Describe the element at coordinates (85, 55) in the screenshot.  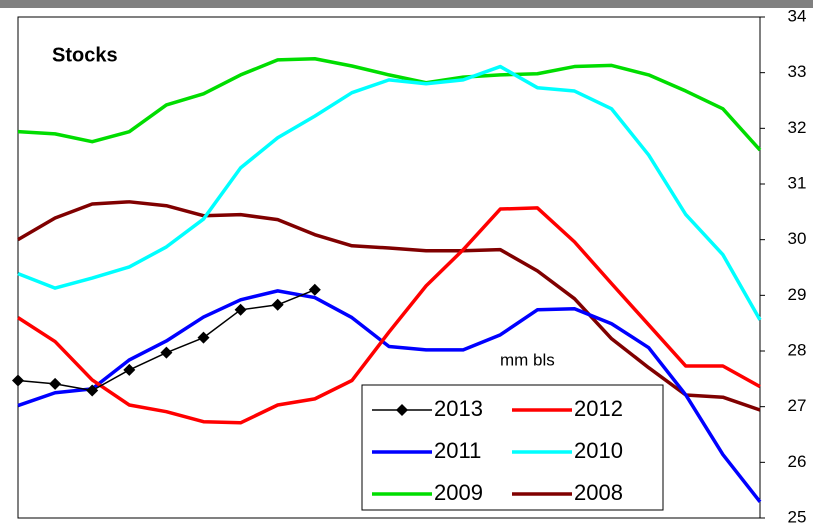
I see `chart-title: Stocks` at that location.